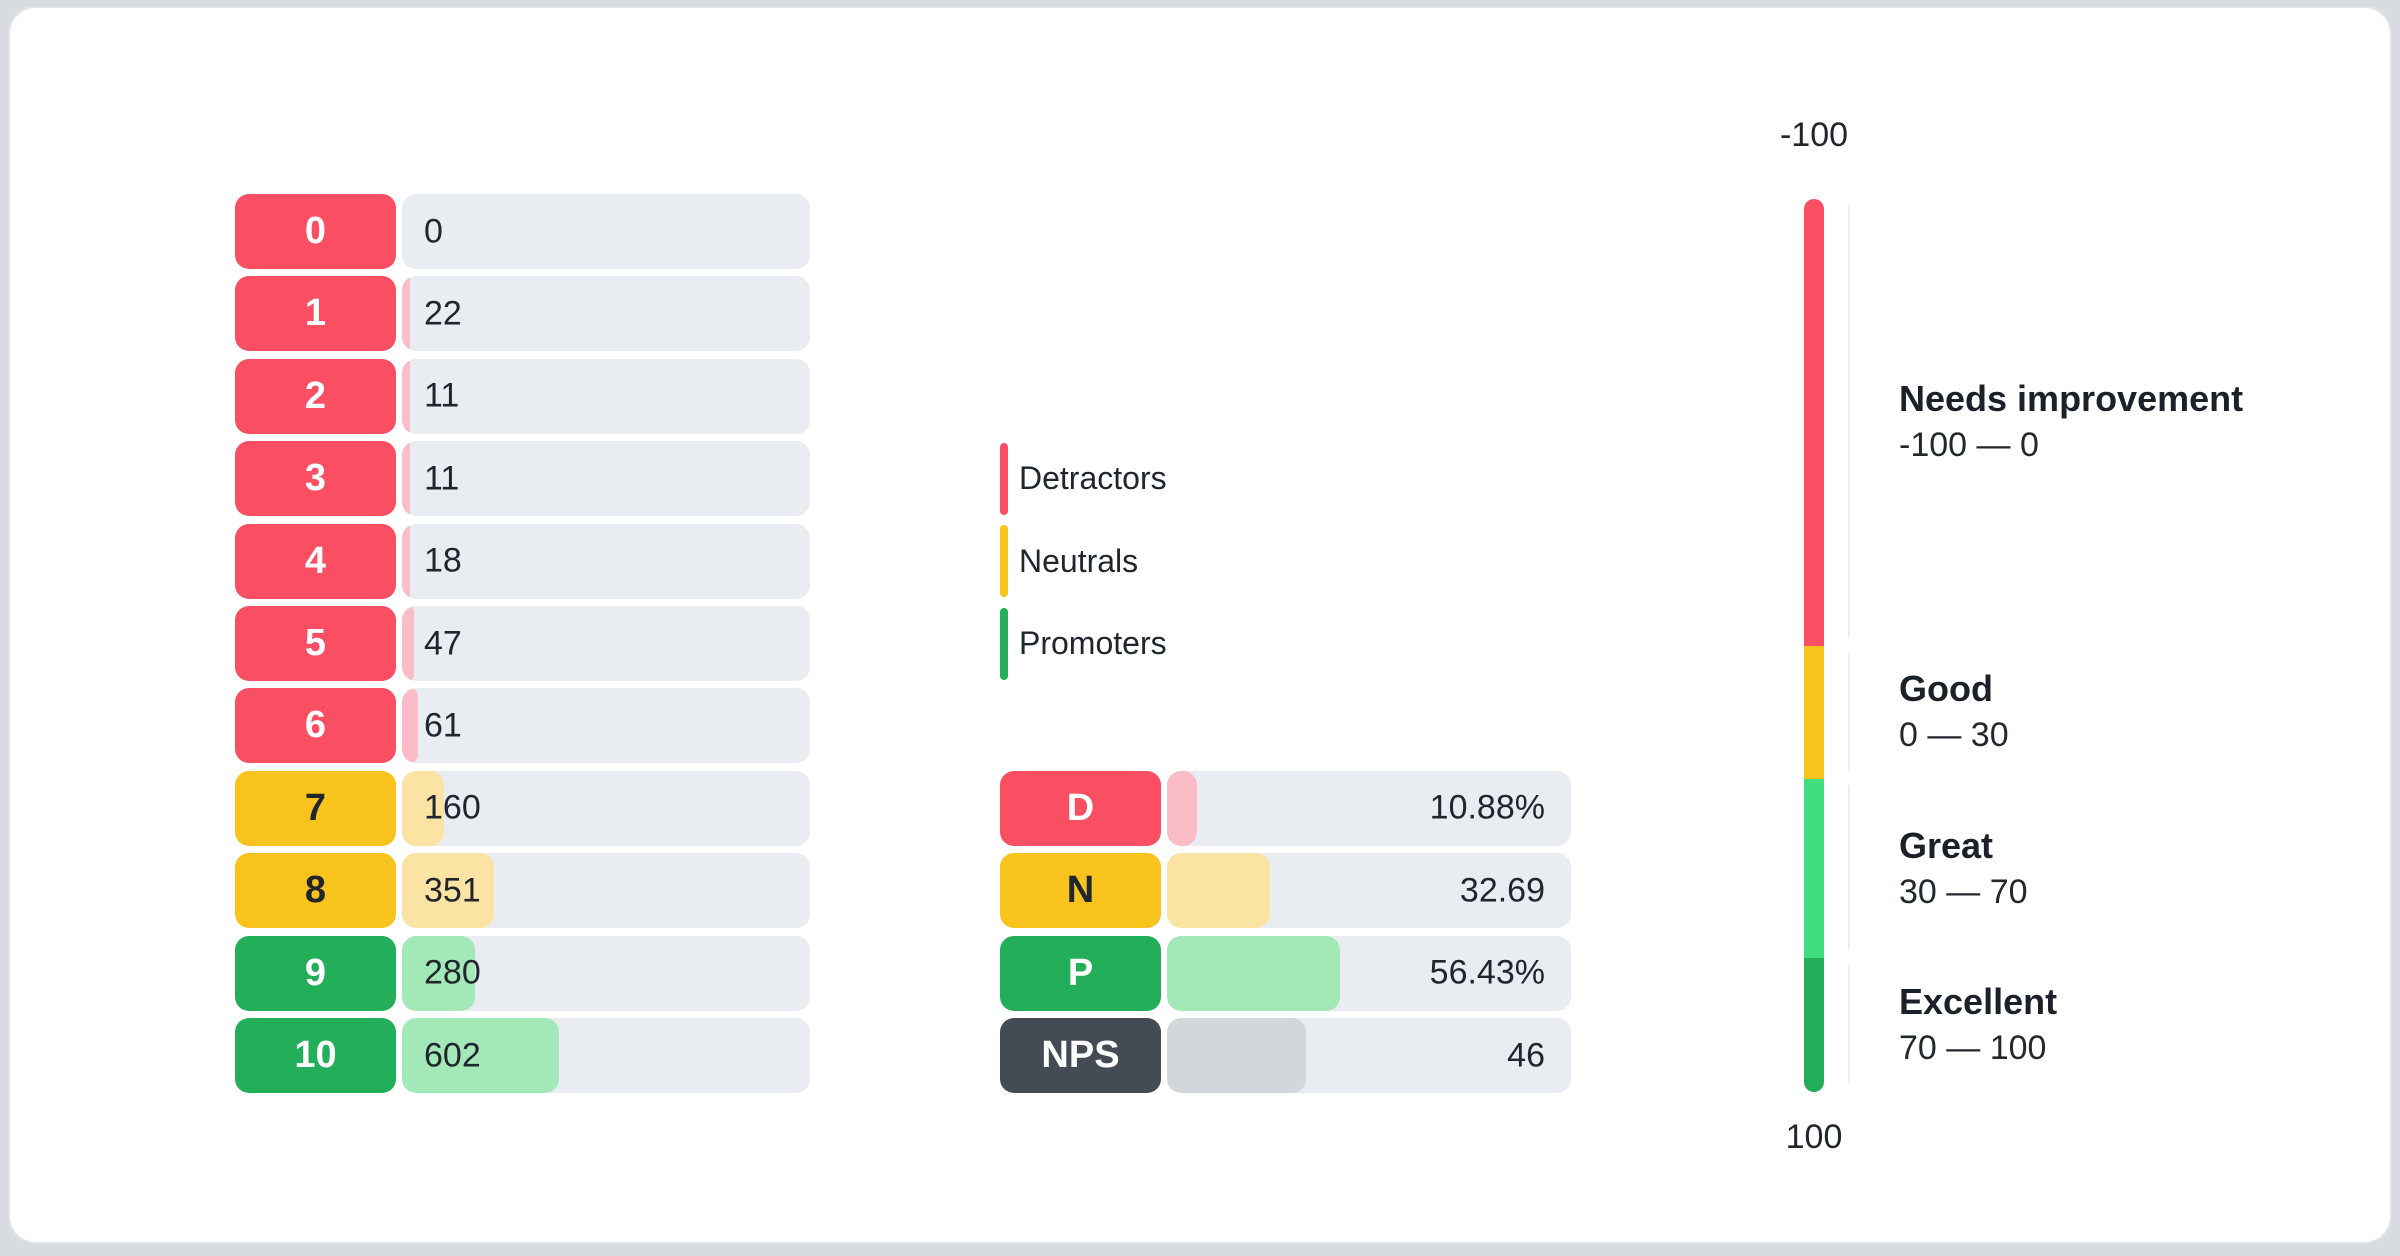 The image size is (2400, 1256). What do you see at coordinates (1969, 445) in the screenshot?
I see `gauge-zone-range: -100 — 0` at bounding box center [1969, 445].